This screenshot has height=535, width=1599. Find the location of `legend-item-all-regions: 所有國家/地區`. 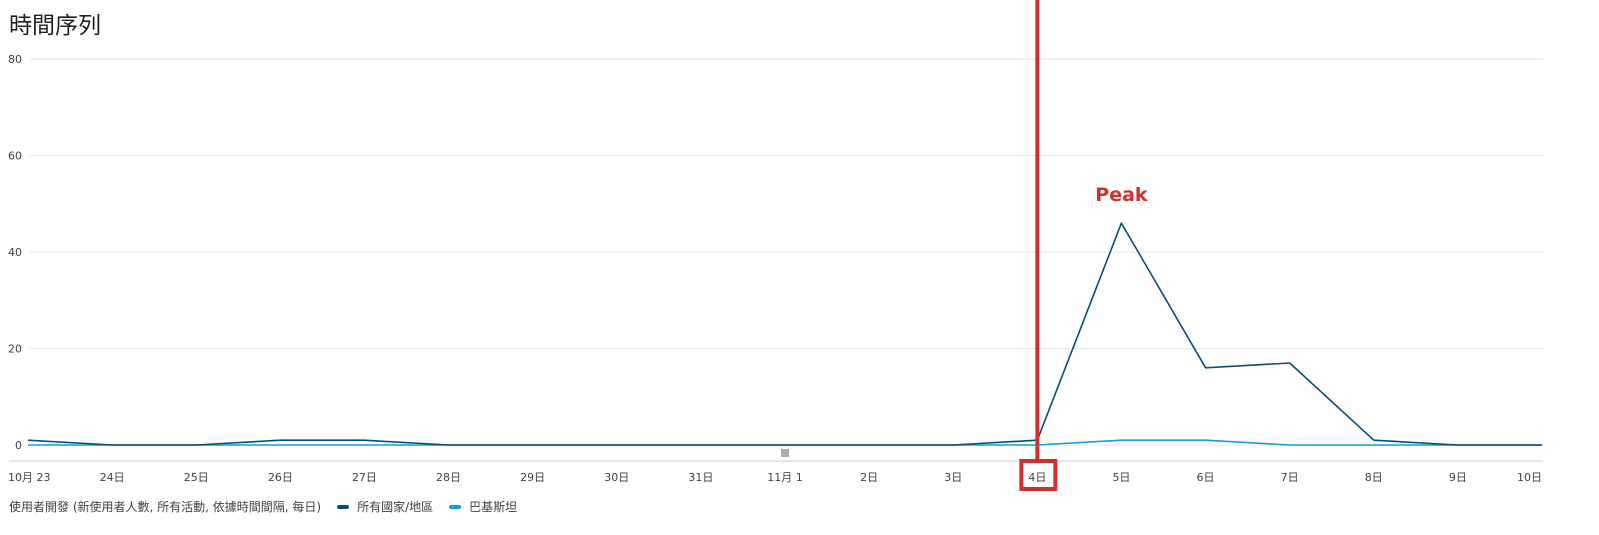

legend-item-all-regions: 所有國家/地區 is located at coordinates (385, 506).